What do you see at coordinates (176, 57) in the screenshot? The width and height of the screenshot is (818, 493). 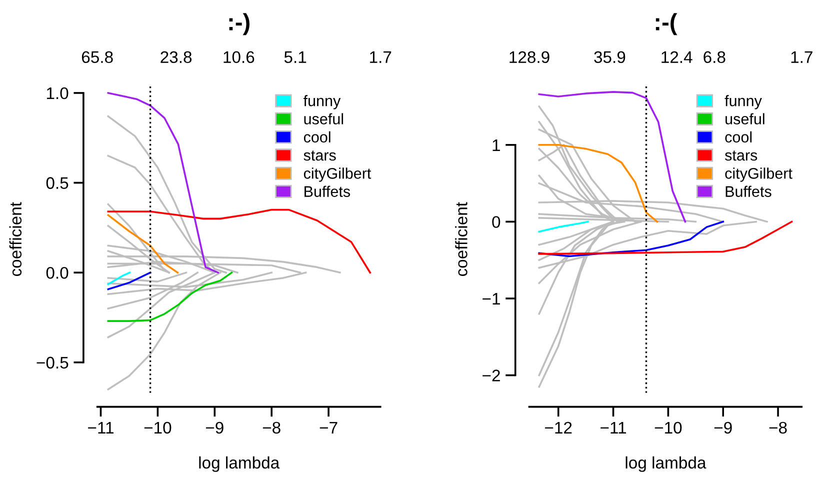 I see `x2-tick-label: 23.8` at bounding box center [176, 57].